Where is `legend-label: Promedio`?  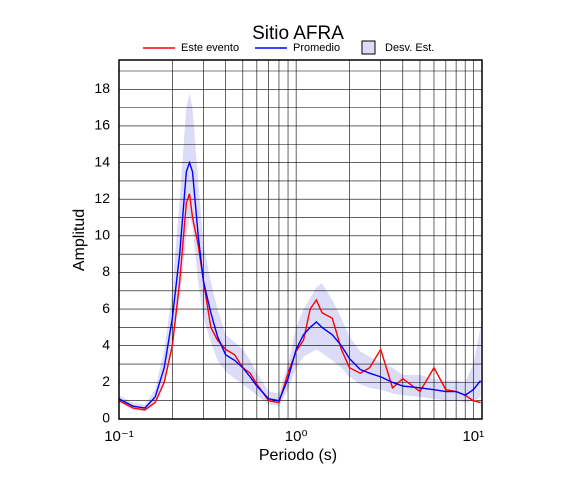 legend-label: Promedio is located at coordinates (316, 48).